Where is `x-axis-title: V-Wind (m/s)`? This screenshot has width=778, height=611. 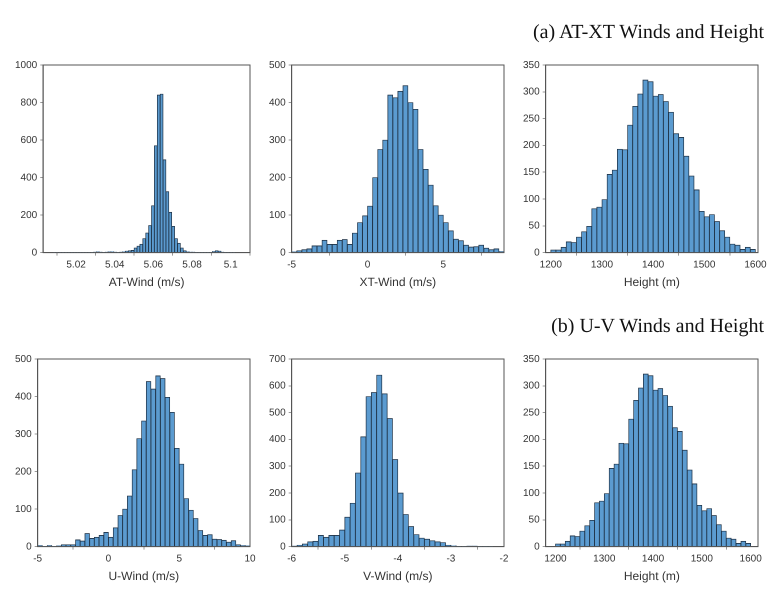
x-axis-title: V-Wind (m/s) is located at coordinates (398, 576).